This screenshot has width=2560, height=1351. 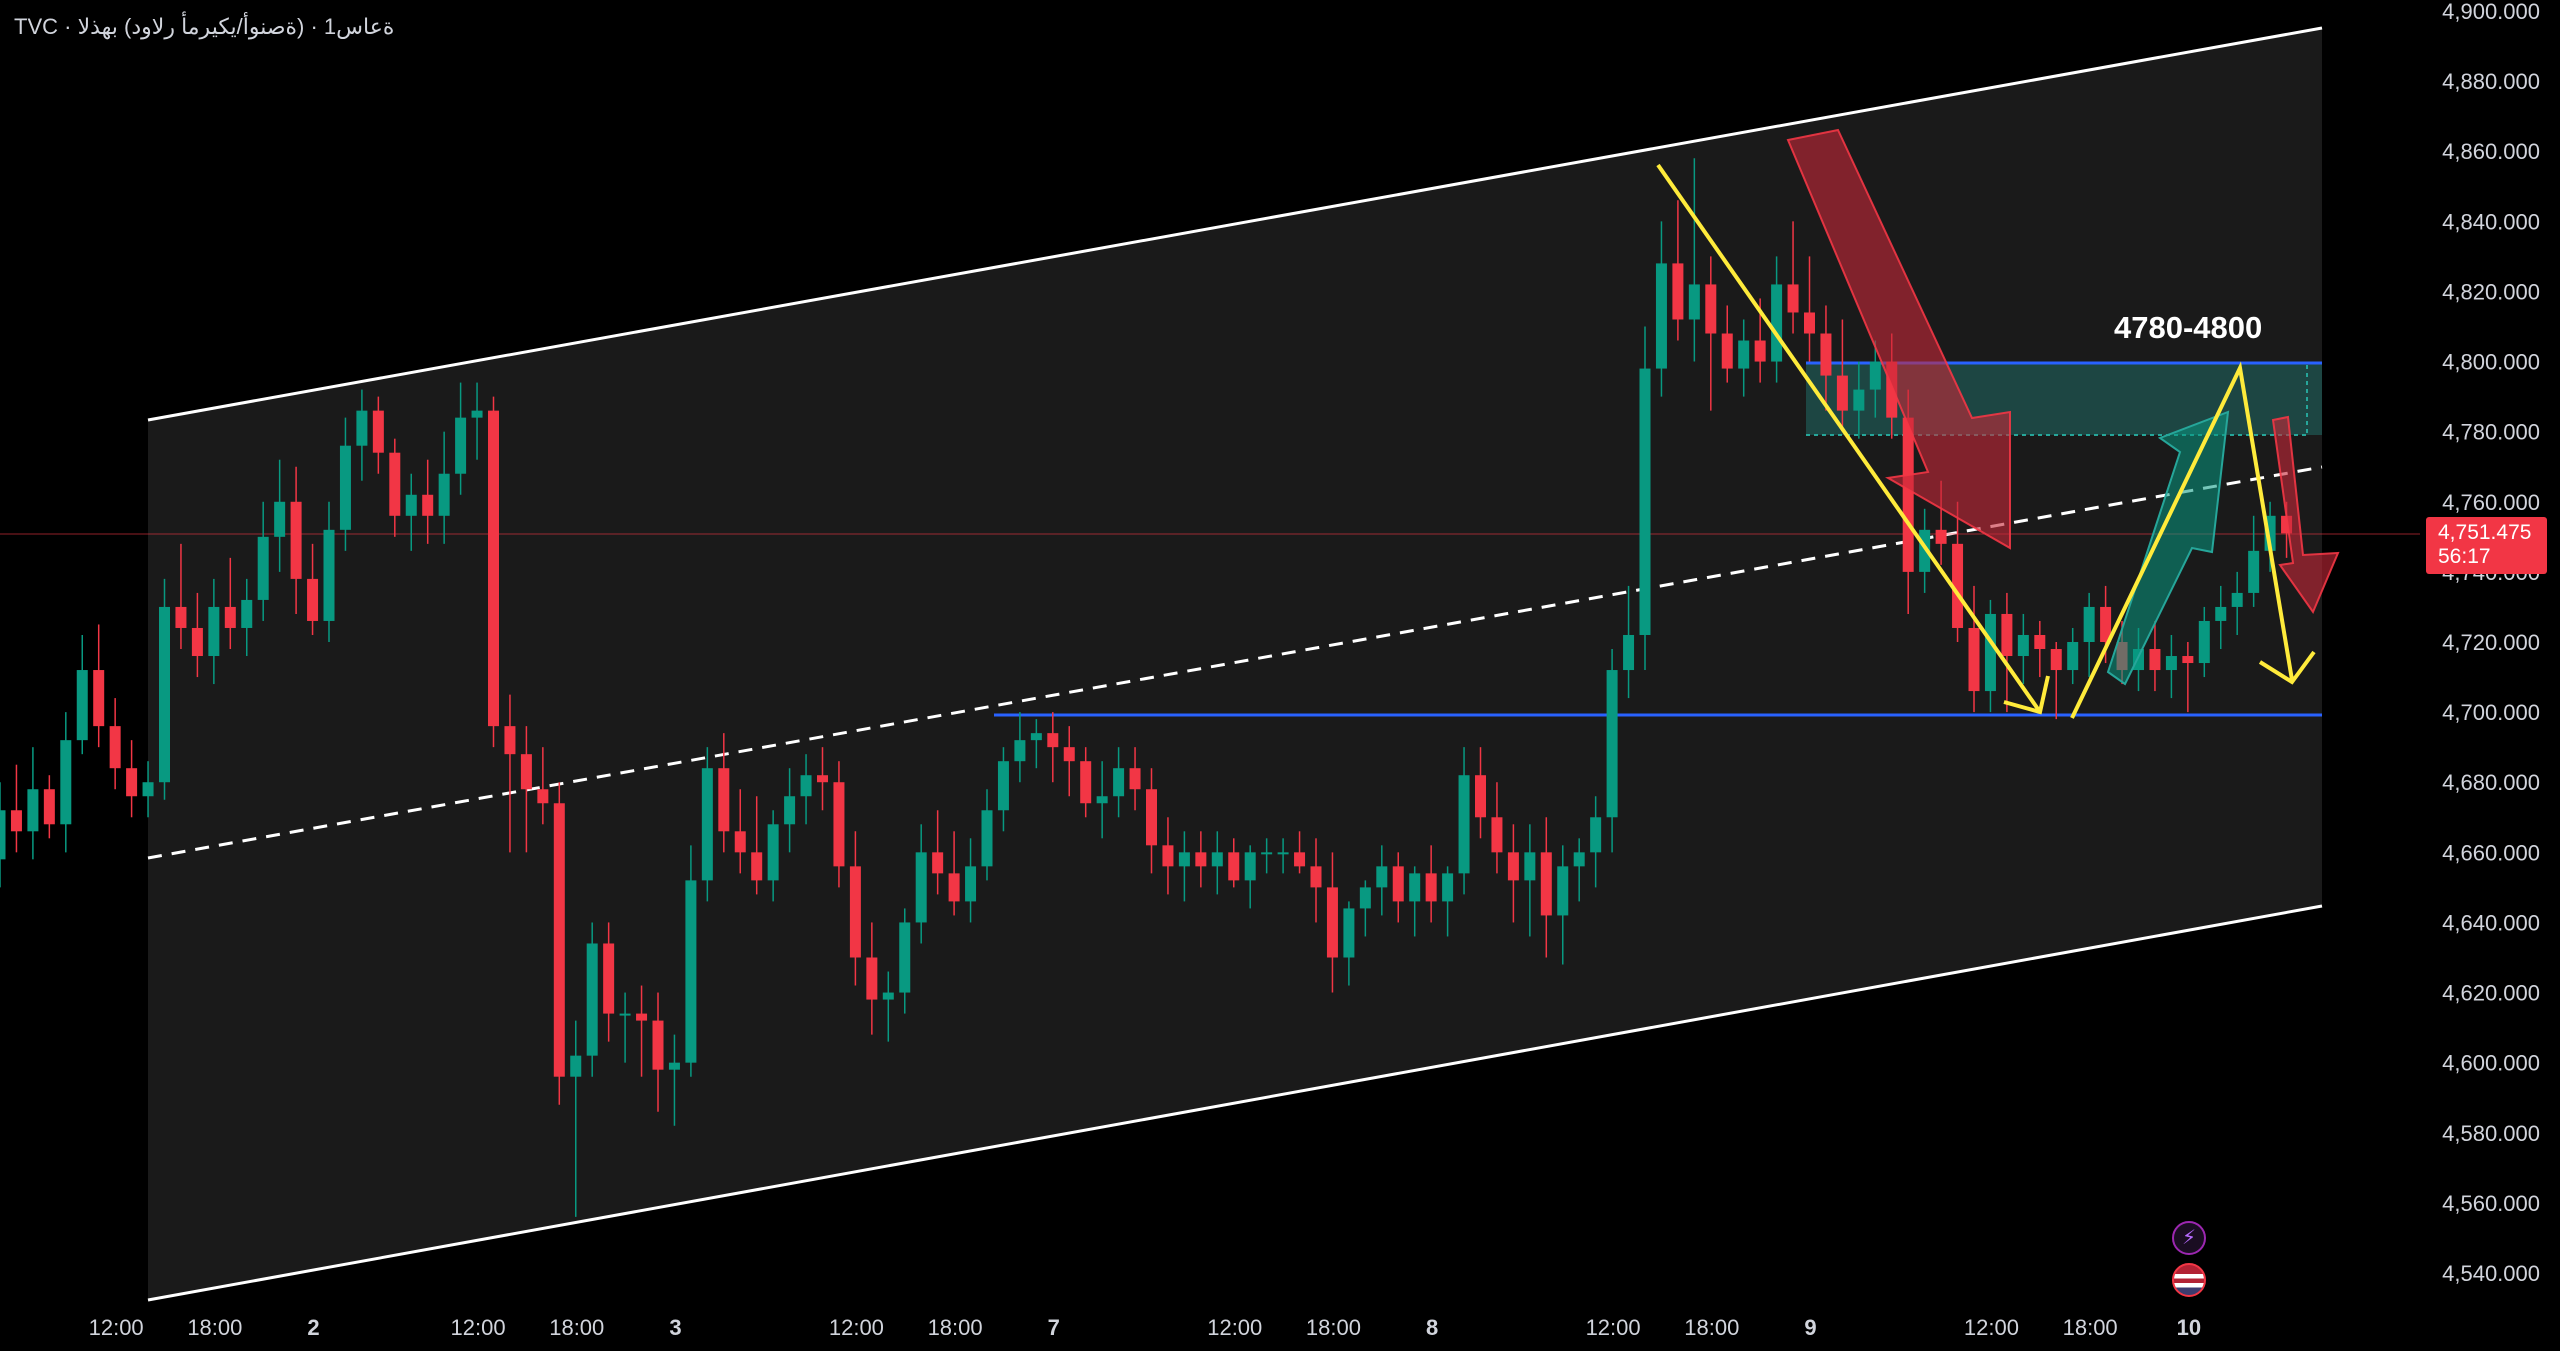 I want to click on us-flag-icon, so click(x=2189, y=1280).